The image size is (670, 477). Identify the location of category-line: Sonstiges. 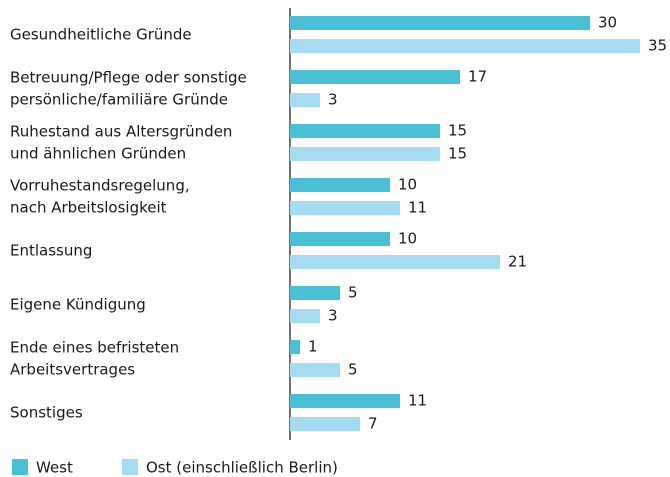
(46, 412).